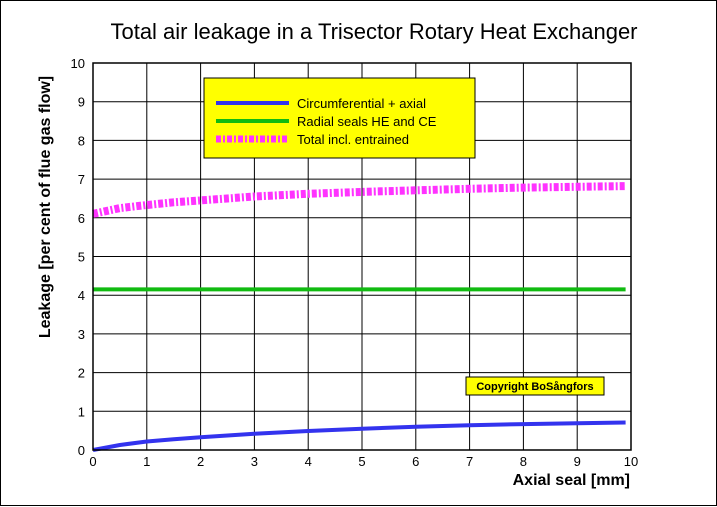  What do you see at coordinates (81, 295) in the screenshot?
I see `y-tick-label: 4` at bounding box center [81, 295].